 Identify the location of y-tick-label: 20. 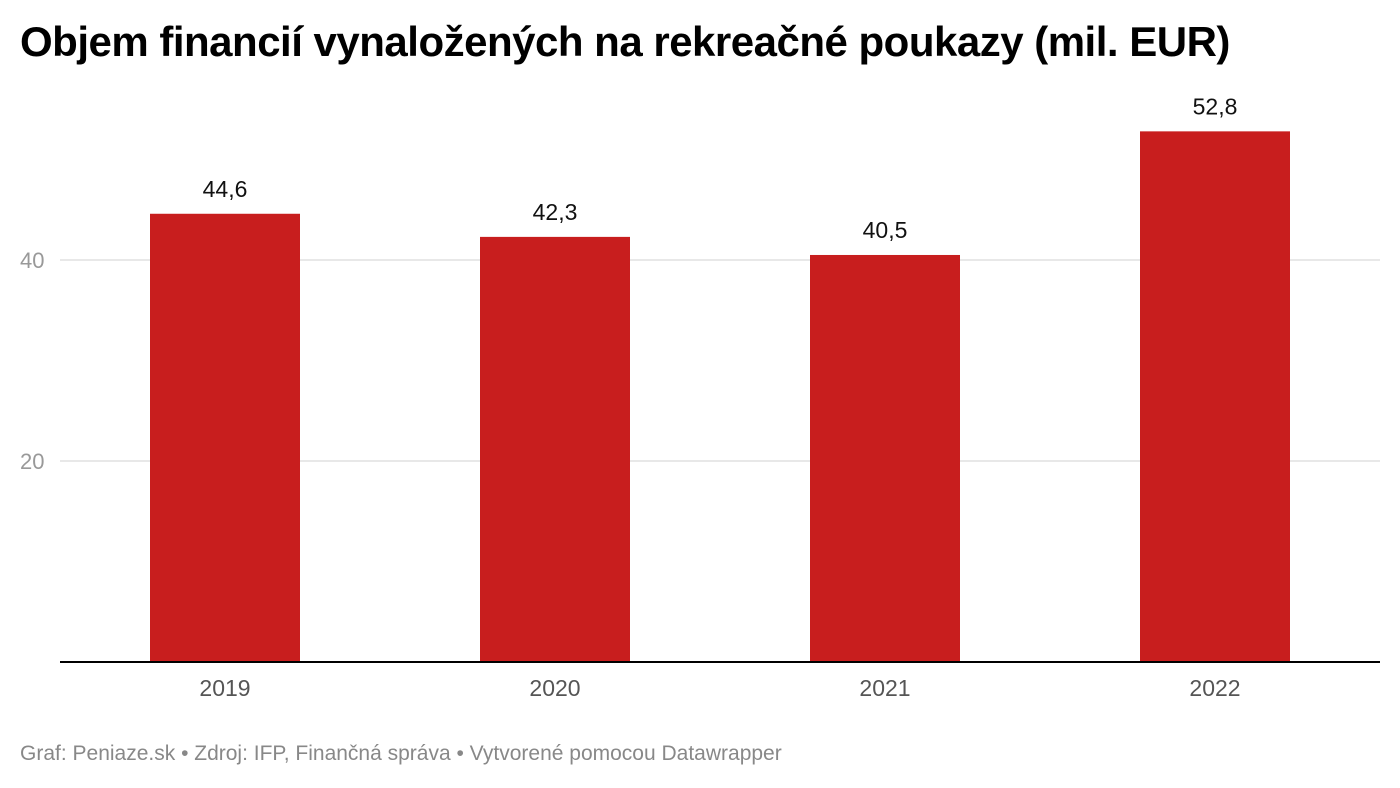
(32, 461).